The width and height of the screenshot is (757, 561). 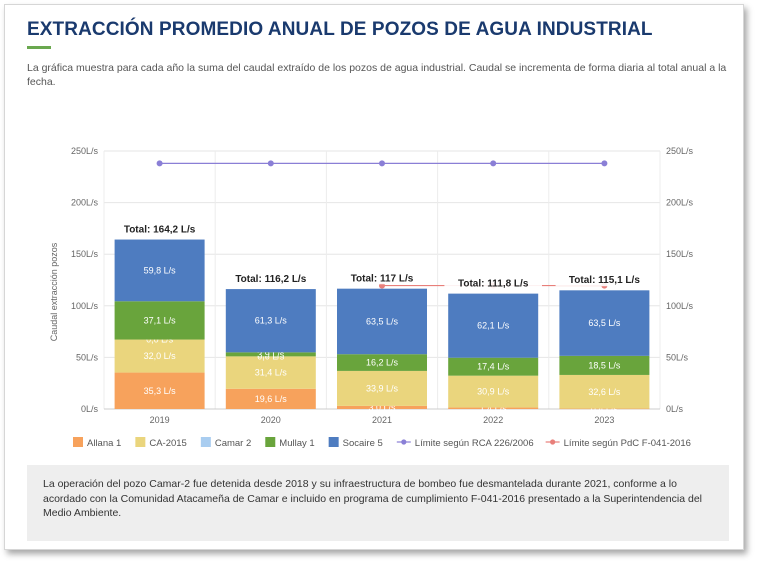 I want to click on bar-data-label: 35,3 L/s, so click(x=160, y=391).